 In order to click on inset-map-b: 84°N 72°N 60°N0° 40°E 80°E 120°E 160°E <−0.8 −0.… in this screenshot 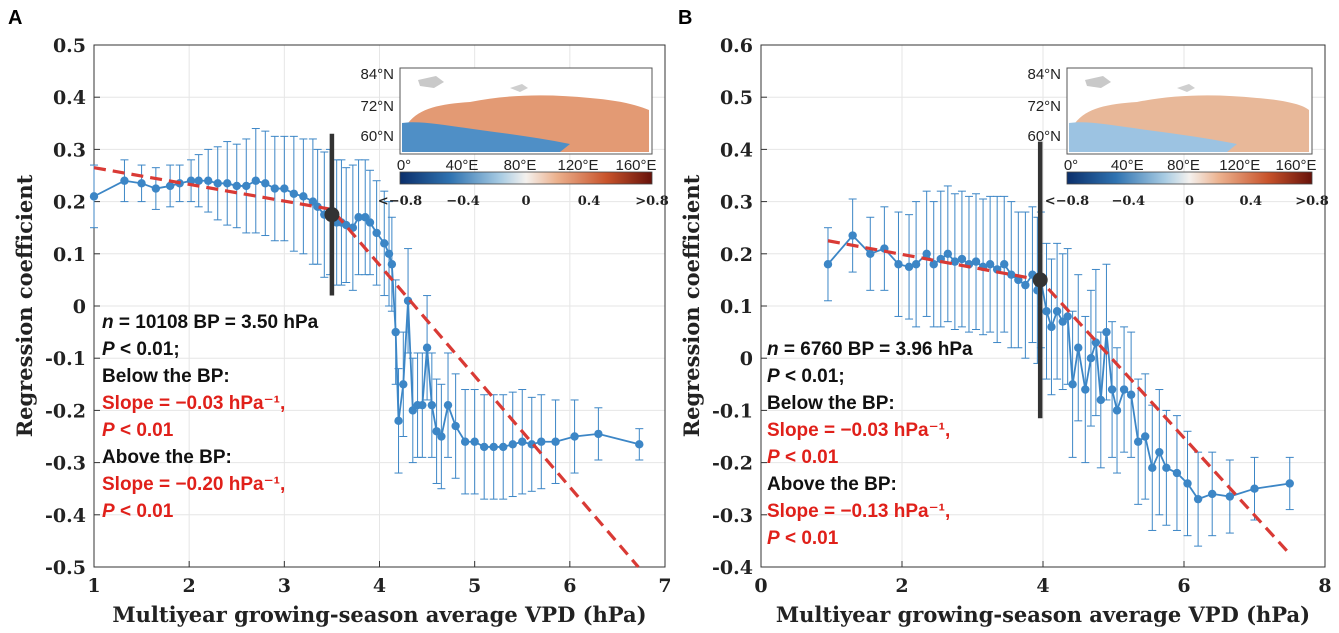, I will do `click(1177, 137)`.